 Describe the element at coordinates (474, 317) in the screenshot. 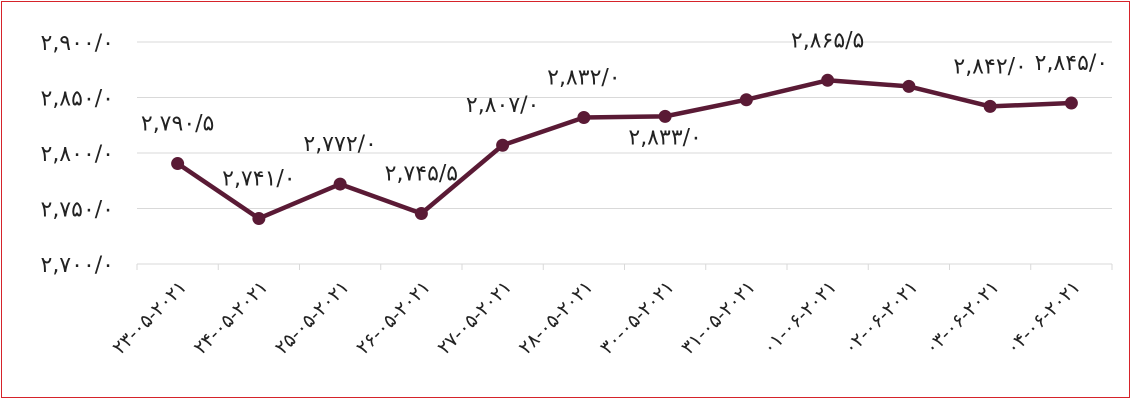

I see `x-tick-label: ۲۷-۰۵-۲۰۲۱` at that location.